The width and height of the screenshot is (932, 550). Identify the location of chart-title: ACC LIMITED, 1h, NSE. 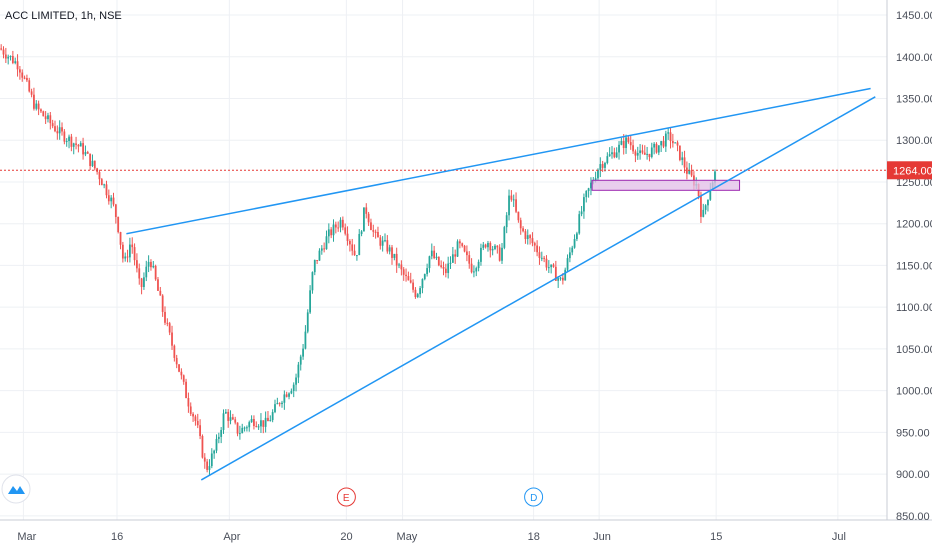
(63, 16).